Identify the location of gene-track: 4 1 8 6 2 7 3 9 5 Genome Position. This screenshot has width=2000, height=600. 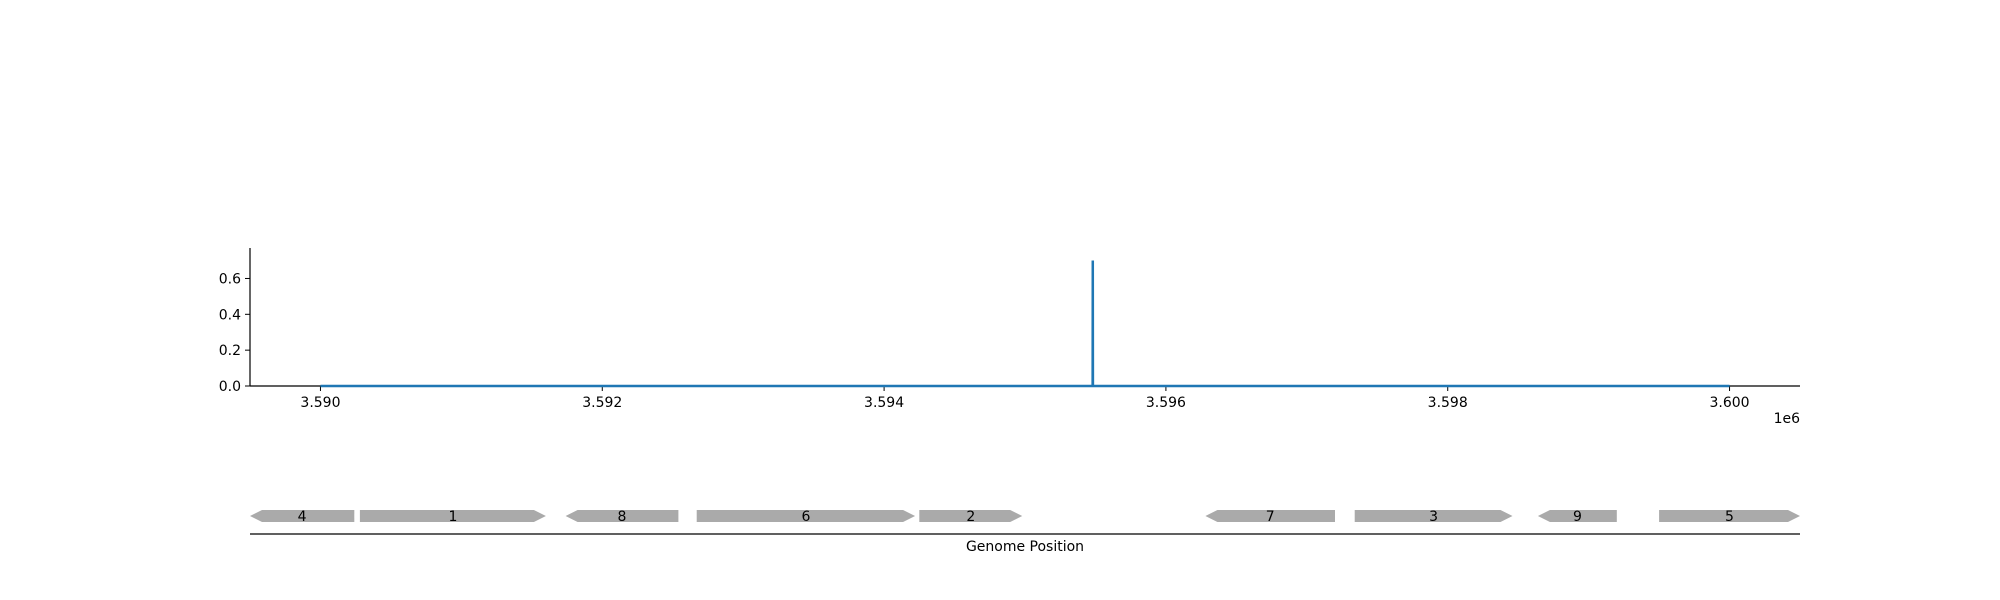
(1025, 532).